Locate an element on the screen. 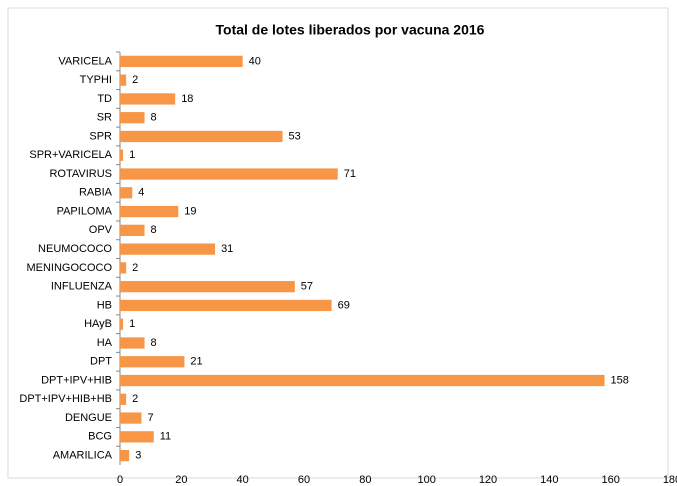  y-tick-label: RABIA is located at coordinates (96, 193).